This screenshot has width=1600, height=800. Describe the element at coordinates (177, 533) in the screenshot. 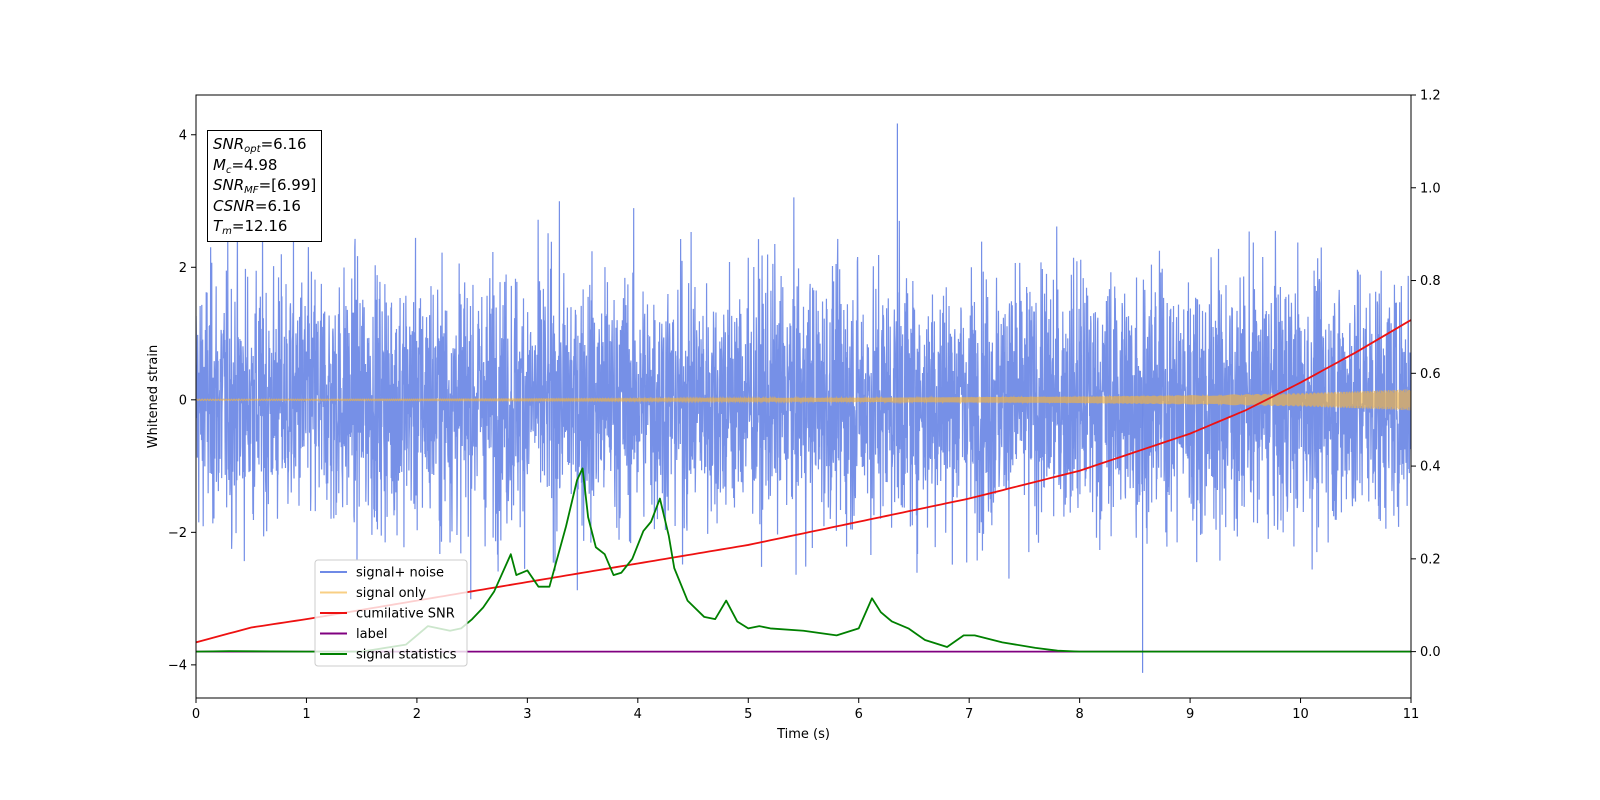

I see `y-tick-label: −2` at that location.